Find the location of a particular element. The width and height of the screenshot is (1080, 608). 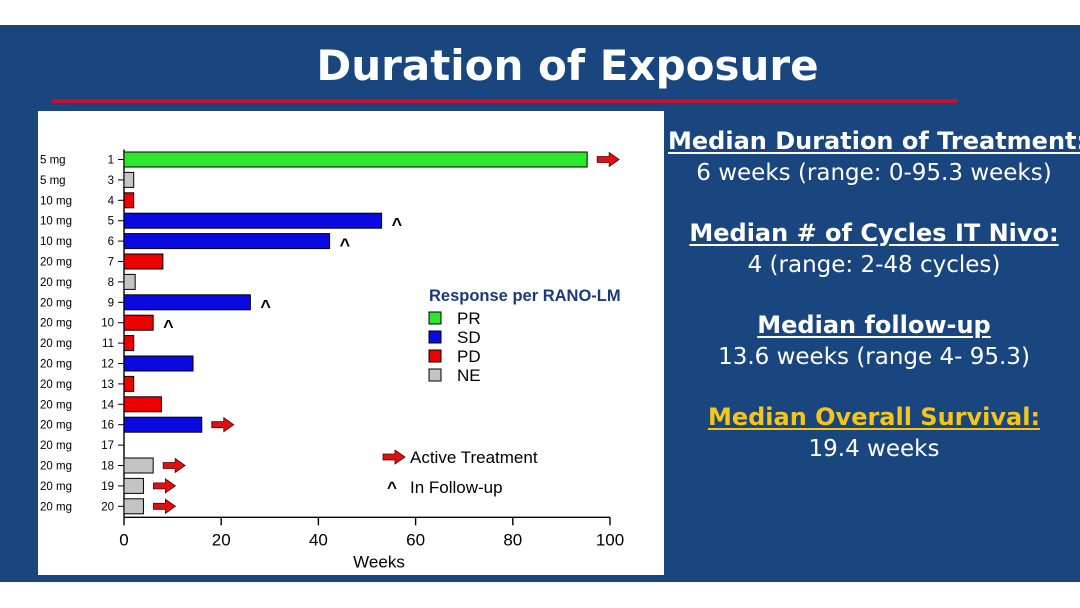

stat-heading: Median # of Cycles IT Nivo: is located at coordinates (874, 233).